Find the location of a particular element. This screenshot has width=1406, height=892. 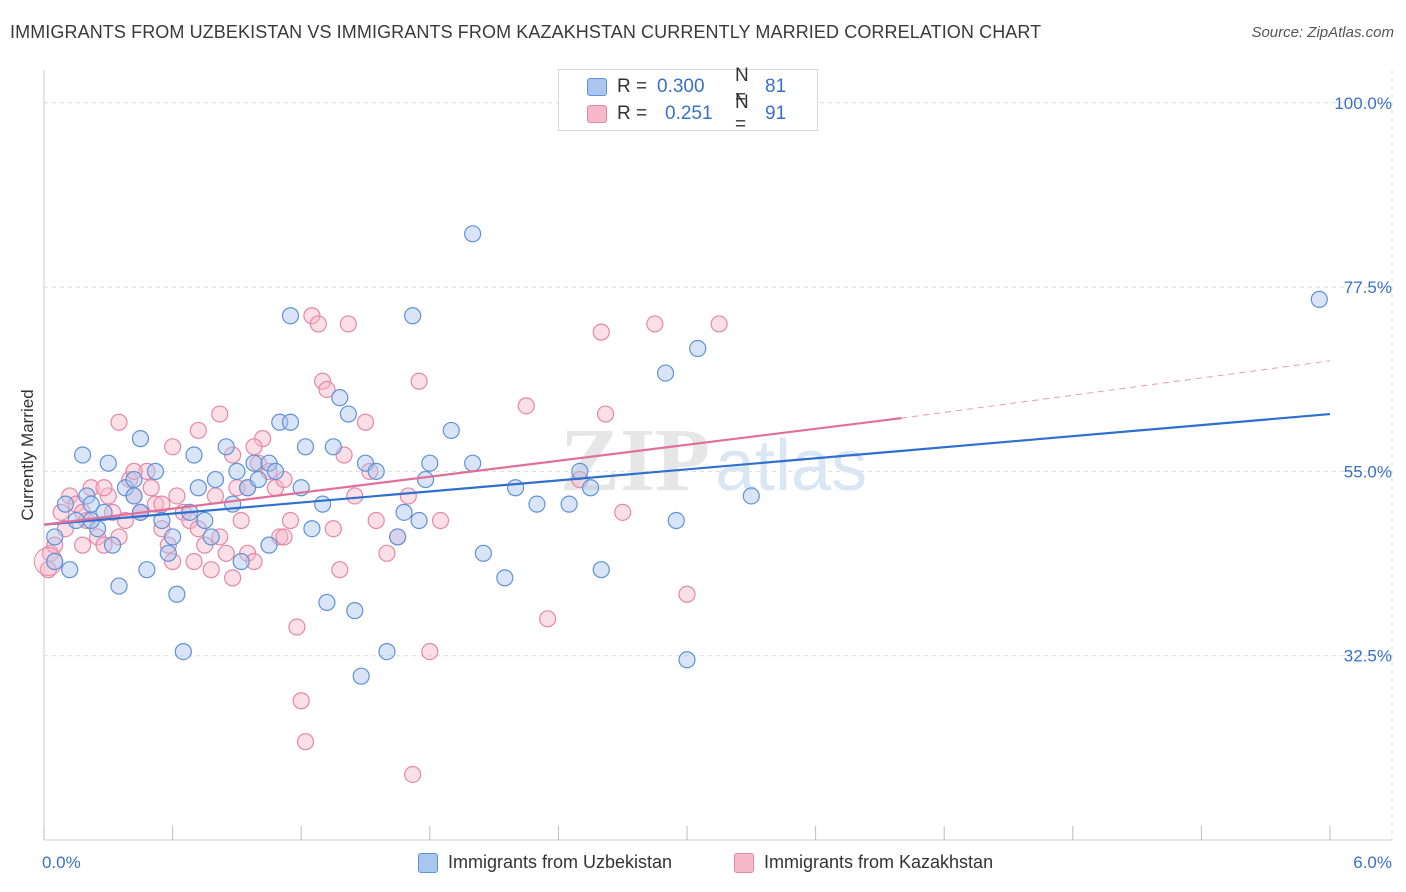

legend-label-kazakhstan: Immigrants from Kazakhstan is located at coordinates (879, 862).